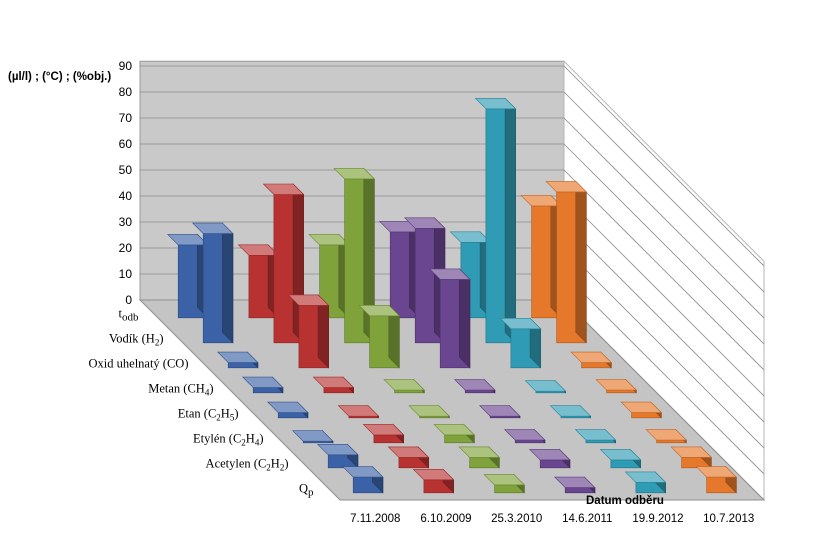 The image size is (840, 550). Describe the element at coordinates (566, 262) in the screenshot. I see `bar-10.7.2013-series-6` at that location.